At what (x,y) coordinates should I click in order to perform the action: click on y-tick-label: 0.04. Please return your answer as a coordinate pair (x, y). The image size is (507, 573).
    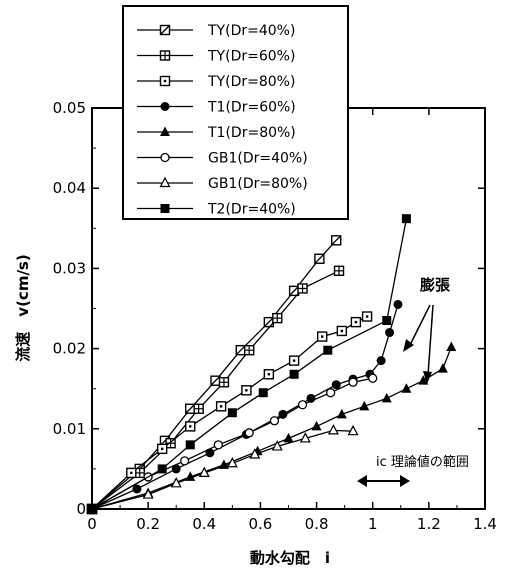
    Looking at the image, I should click on (69, 188).